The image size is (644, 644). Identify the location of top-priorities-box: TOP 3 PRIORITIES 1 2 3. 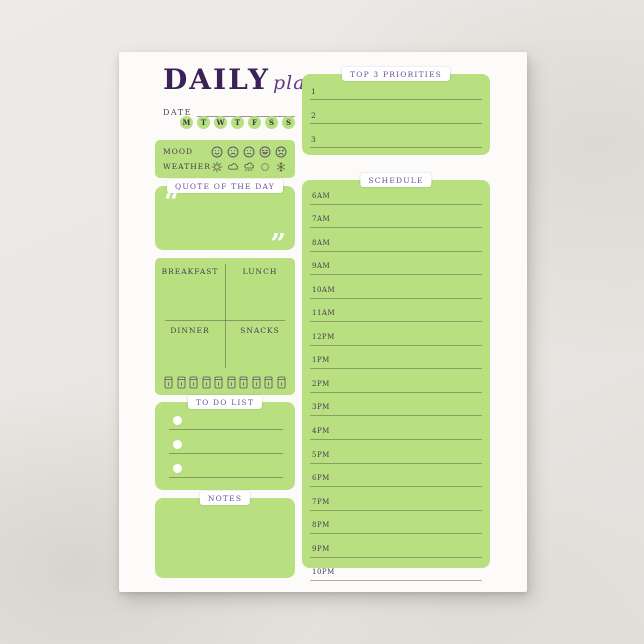
(396, 111).